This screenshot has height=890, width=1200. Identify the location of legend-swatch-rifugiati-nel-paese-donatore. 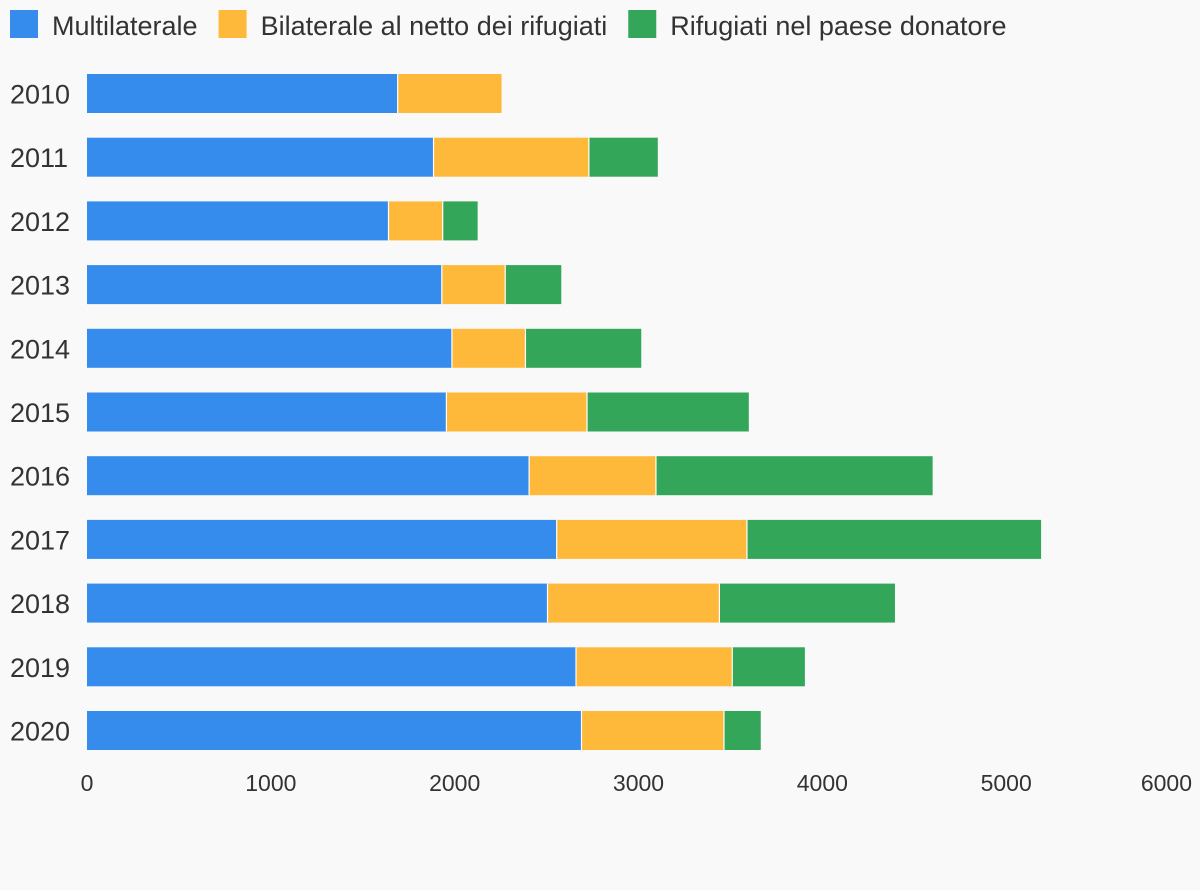
(642, 24).